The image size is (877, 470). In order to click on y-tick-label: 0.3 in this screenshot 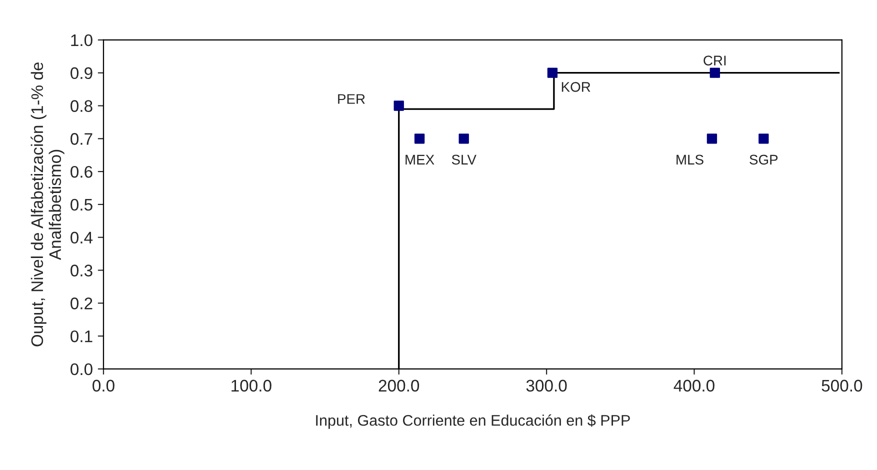, I will do `click(81, 270)`.